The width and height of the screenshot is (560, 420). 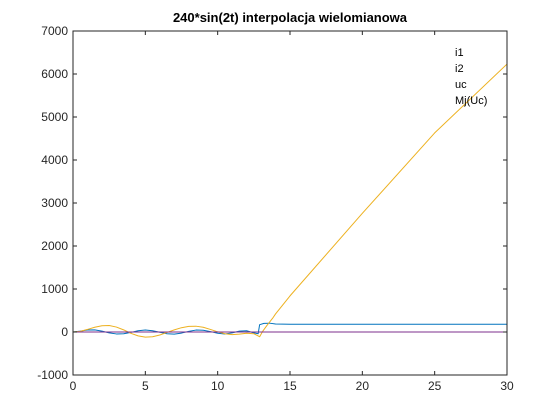 I want to click on legend-entry: i1, so click(x=459, y=53).